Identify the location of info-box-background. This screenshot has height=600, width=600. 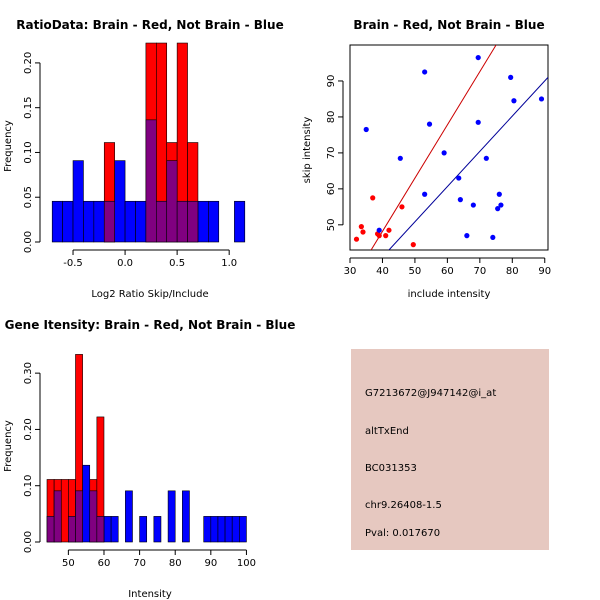
(450, 449).